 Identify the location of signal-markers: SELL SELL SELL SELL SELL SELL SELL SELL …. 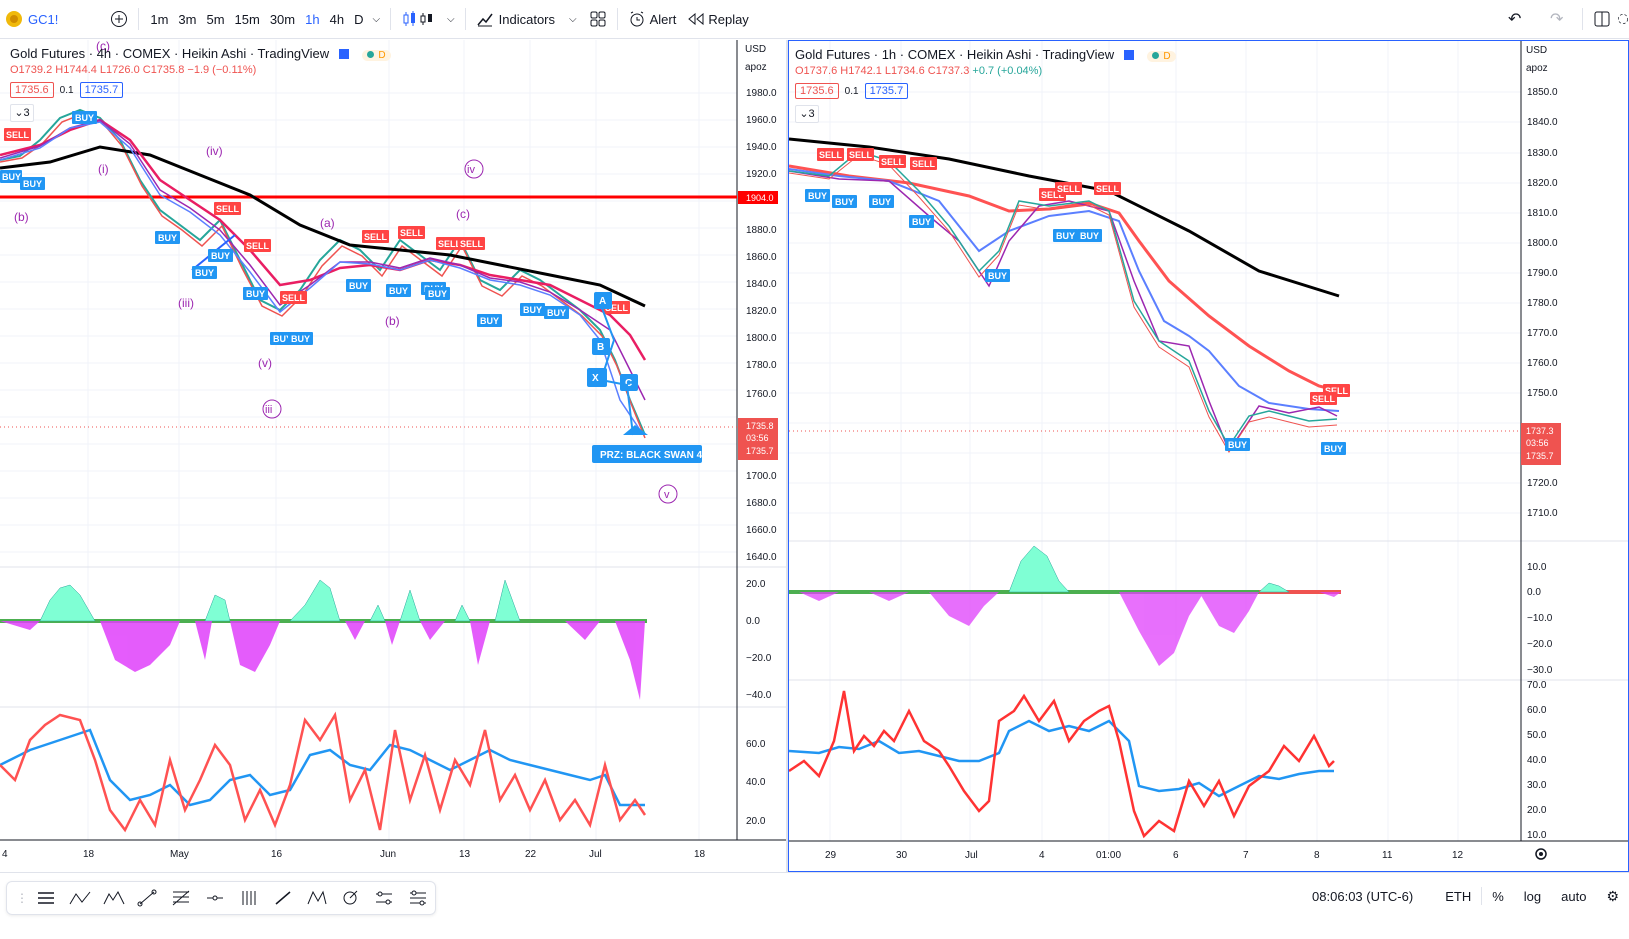
(315, 228).